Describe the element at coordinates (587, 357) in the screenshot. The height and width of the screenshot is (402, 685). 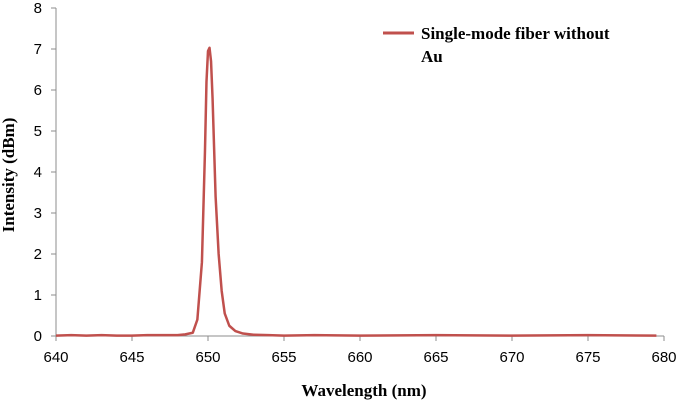
I see `x-tick-label: 675` at that location.